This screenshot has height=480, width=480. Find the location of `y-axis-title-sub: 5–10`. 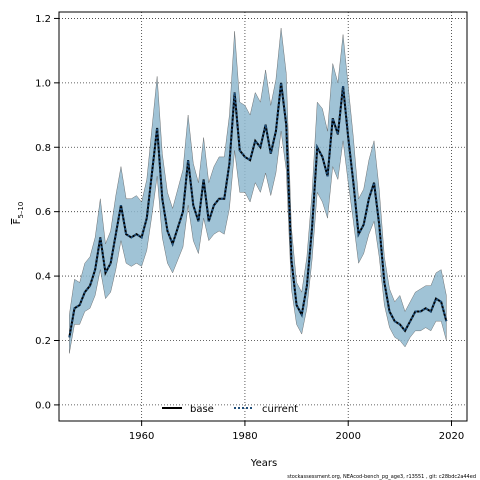

y-axis-title-sub: 5–10 is located at coordinates (21, 210).